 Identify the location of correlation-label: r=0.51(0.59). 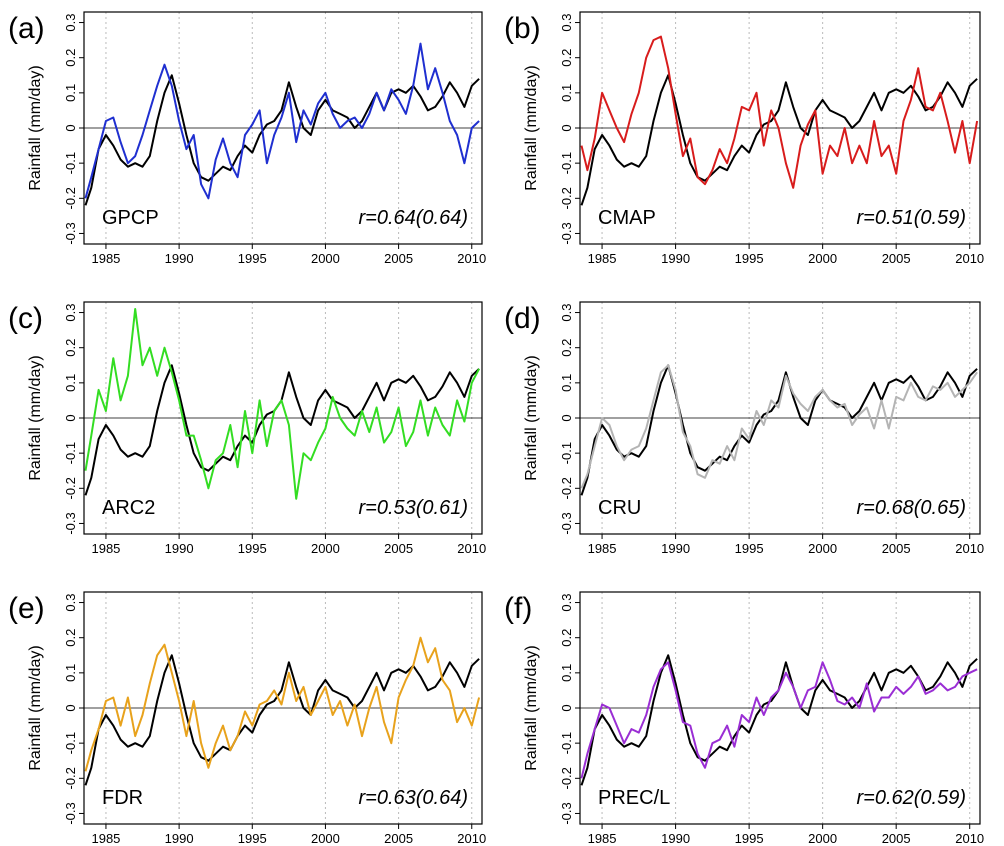
(911, 218).